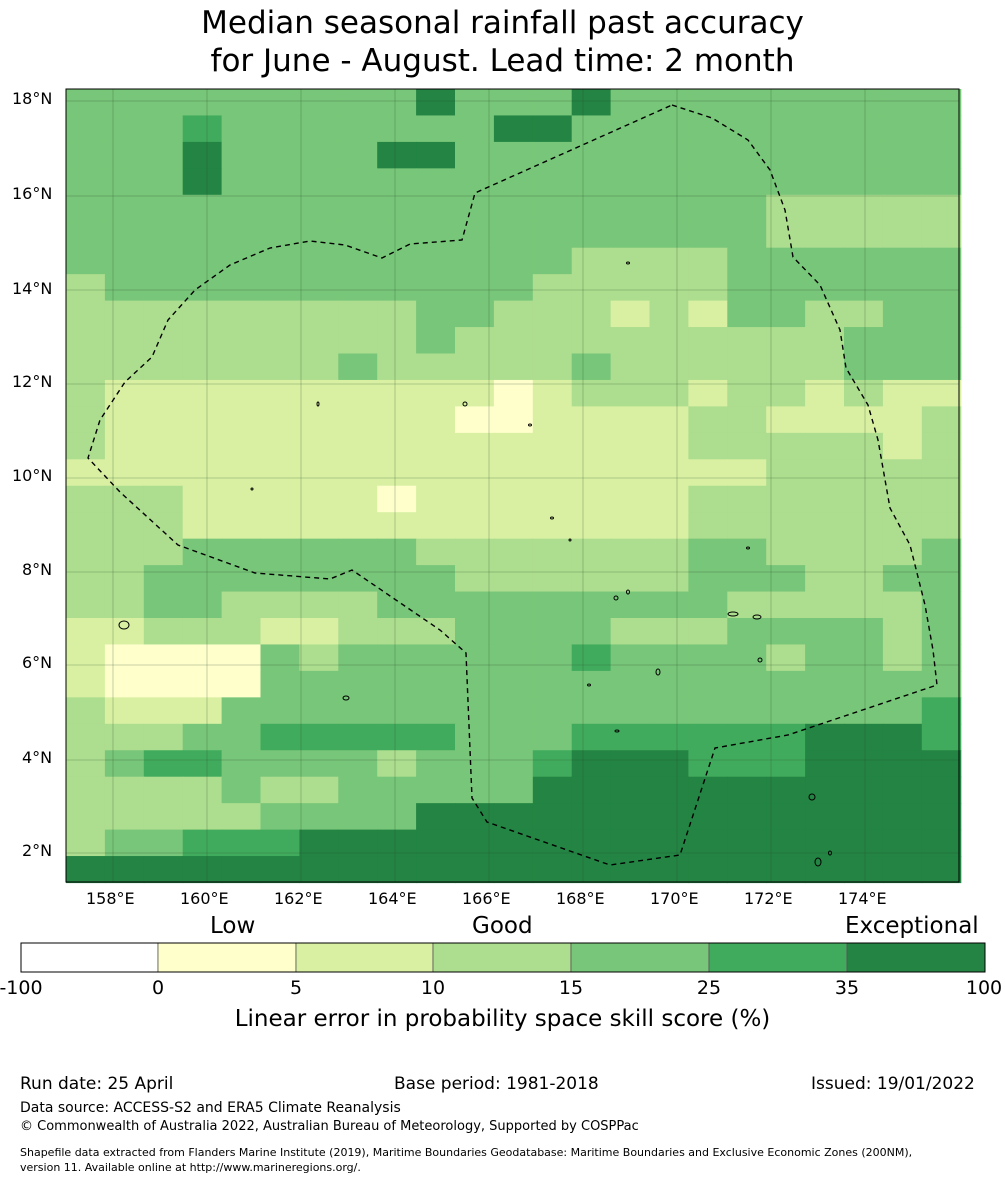 Image resolution: width=1005 pixels, height=1185 pixels. I want to click on issued-date: Issued: 19/01/2022, so click(893, 1084).